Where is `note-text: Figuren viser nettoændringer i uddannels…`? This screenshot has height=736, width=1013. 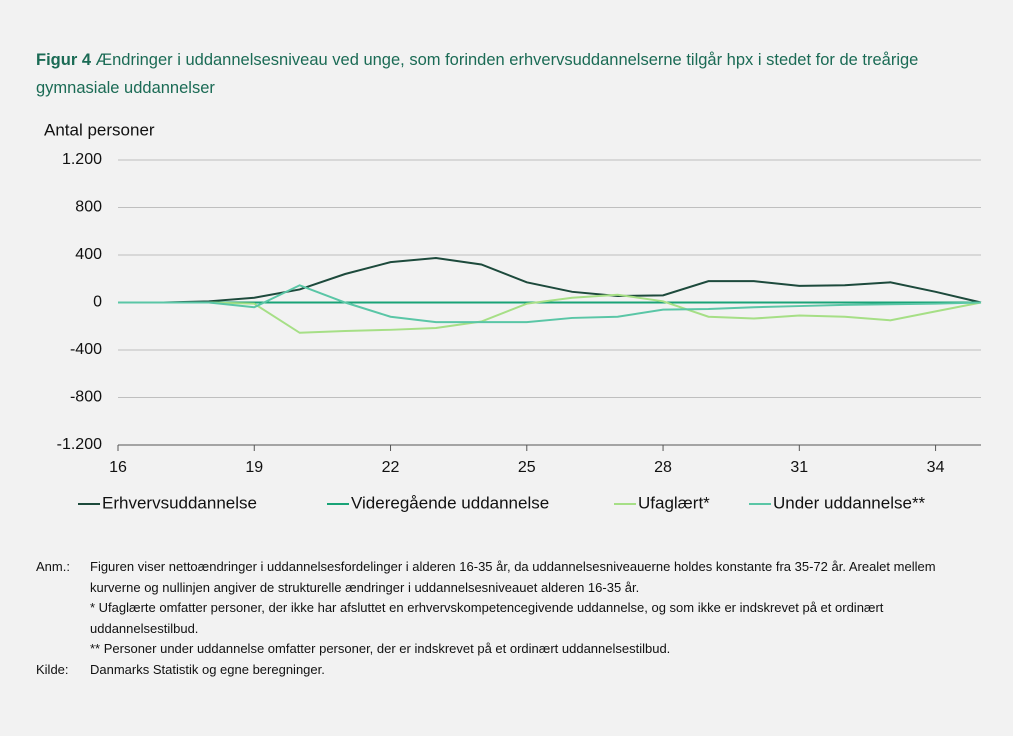
note-text: Figuren viser nettoændringer i uddannels… is located at coordinates (538, 608).